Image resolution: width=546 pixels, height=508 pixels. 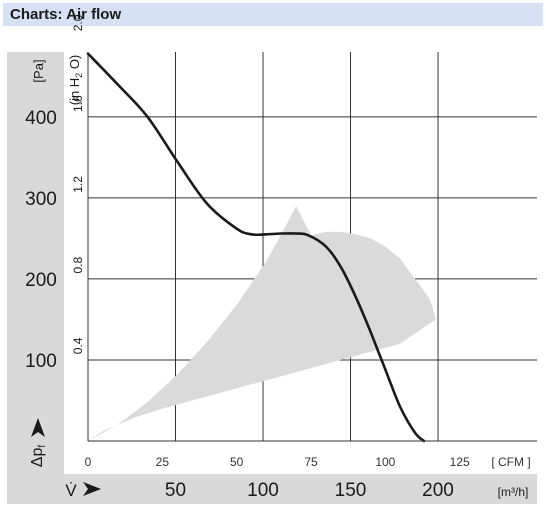 I want to click on x-tick-label-cfm-50: 50, so click(x=237, y=462).